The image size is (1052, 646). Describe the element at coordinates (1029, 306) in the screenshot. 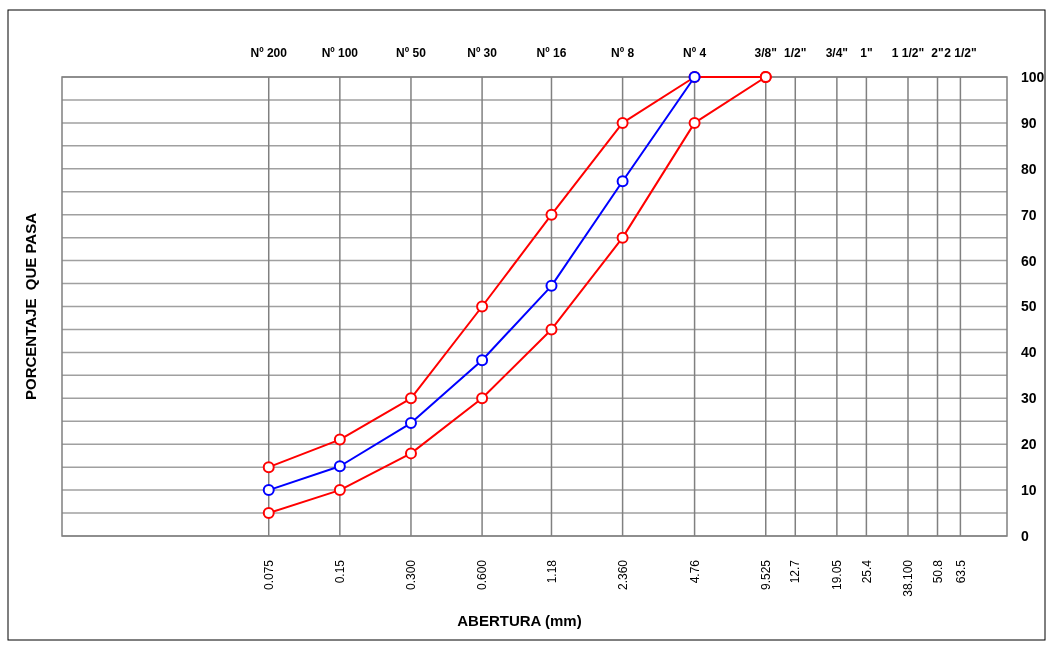

I see `y-tick-label: 50` at that location.